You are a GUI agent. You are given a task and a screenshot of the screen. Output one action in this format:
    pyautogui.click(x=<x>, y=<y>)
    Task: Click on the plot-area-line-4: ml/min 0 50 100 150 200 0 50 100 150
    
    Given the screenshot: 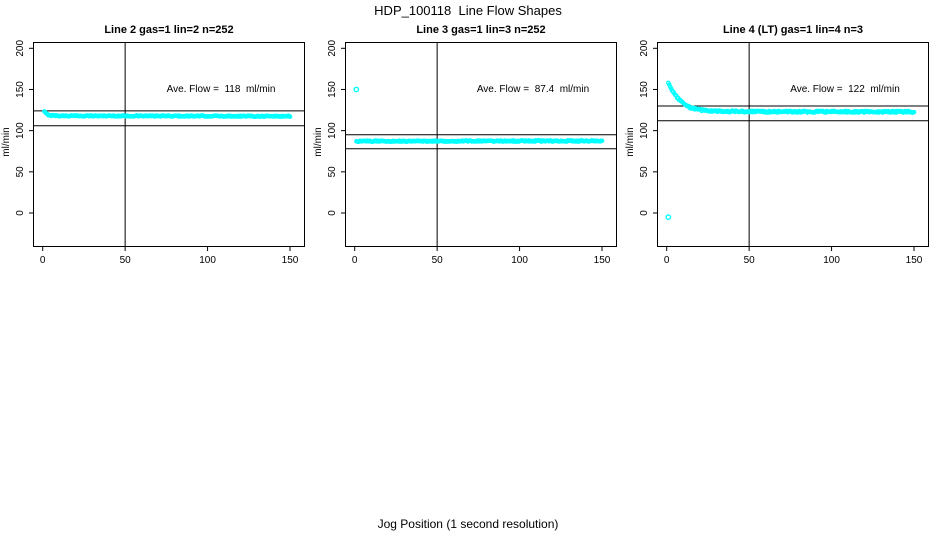 What is the action you would take?
    pyautogui.click(x=777, y=153)
    